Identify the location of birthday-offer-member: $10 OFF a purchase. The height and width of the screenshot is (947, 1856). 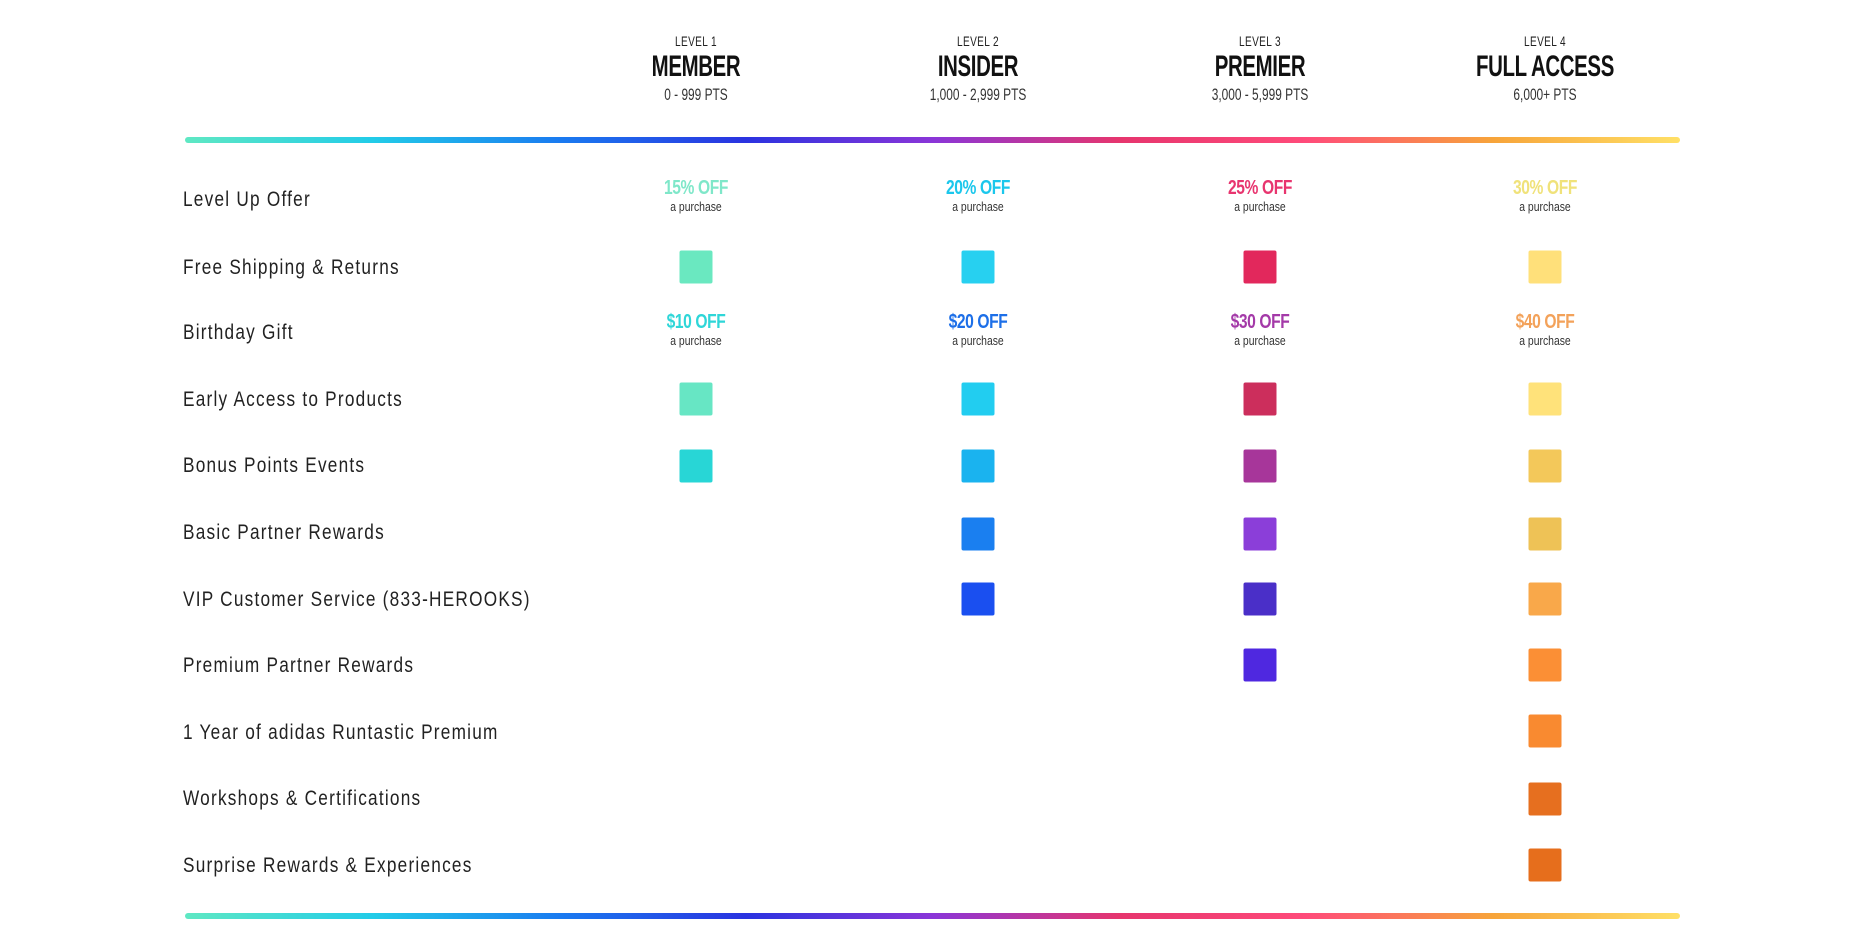
(696, 330).